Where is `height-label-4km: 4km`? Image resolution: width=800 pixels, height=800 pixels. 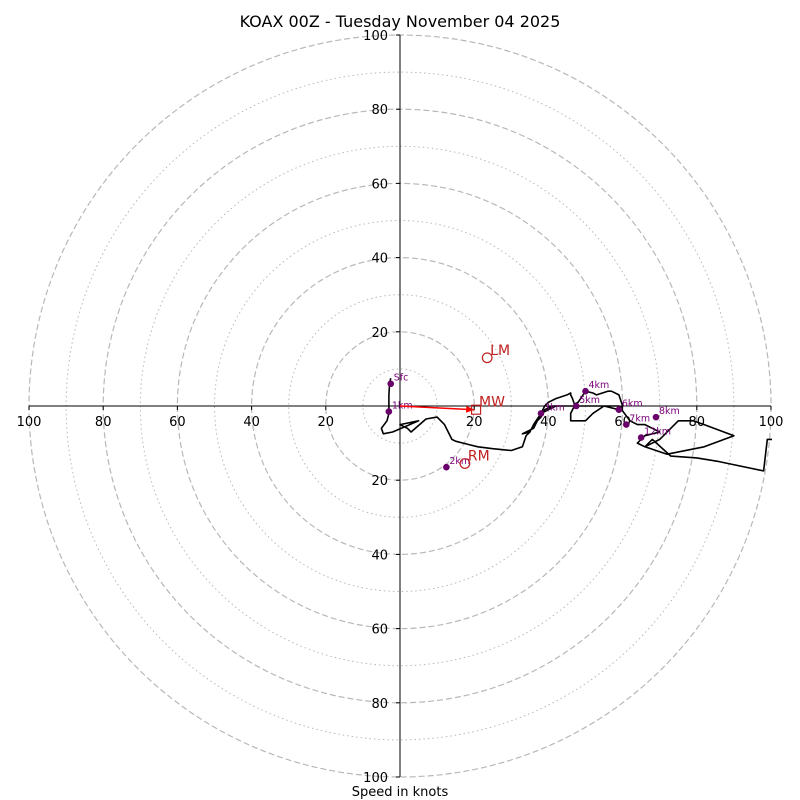 height-label-4km: 4km is located at coordinates (599, 385).